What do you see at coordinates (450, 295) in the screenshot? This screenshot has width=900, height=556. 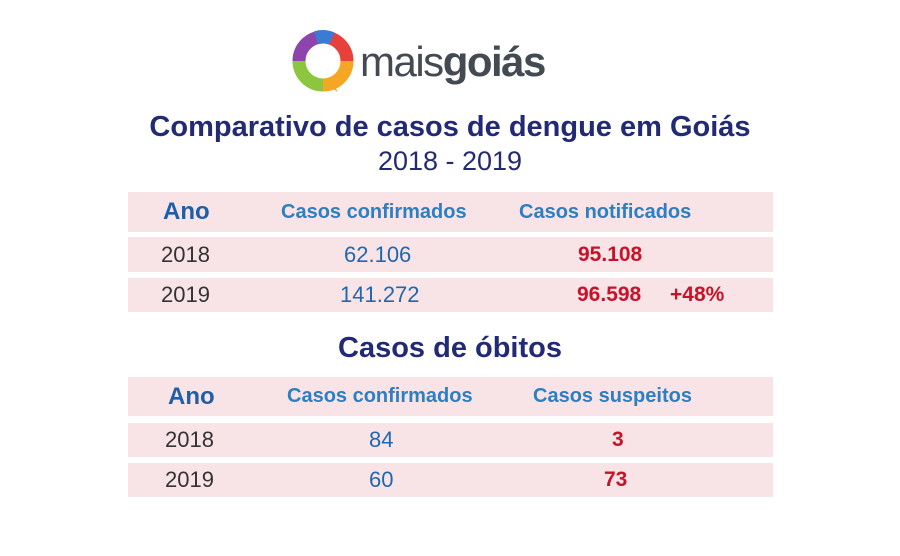 I see `table-row: 2019 141.272 96.598 +48%` at bounding box center [450, 295].